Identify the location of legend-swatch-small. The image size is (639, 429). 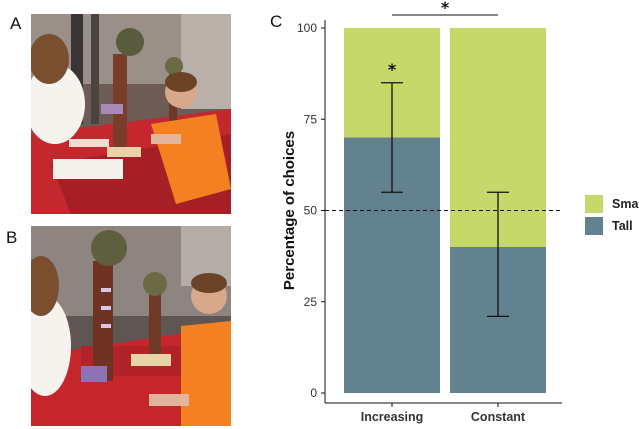
(594, 204).